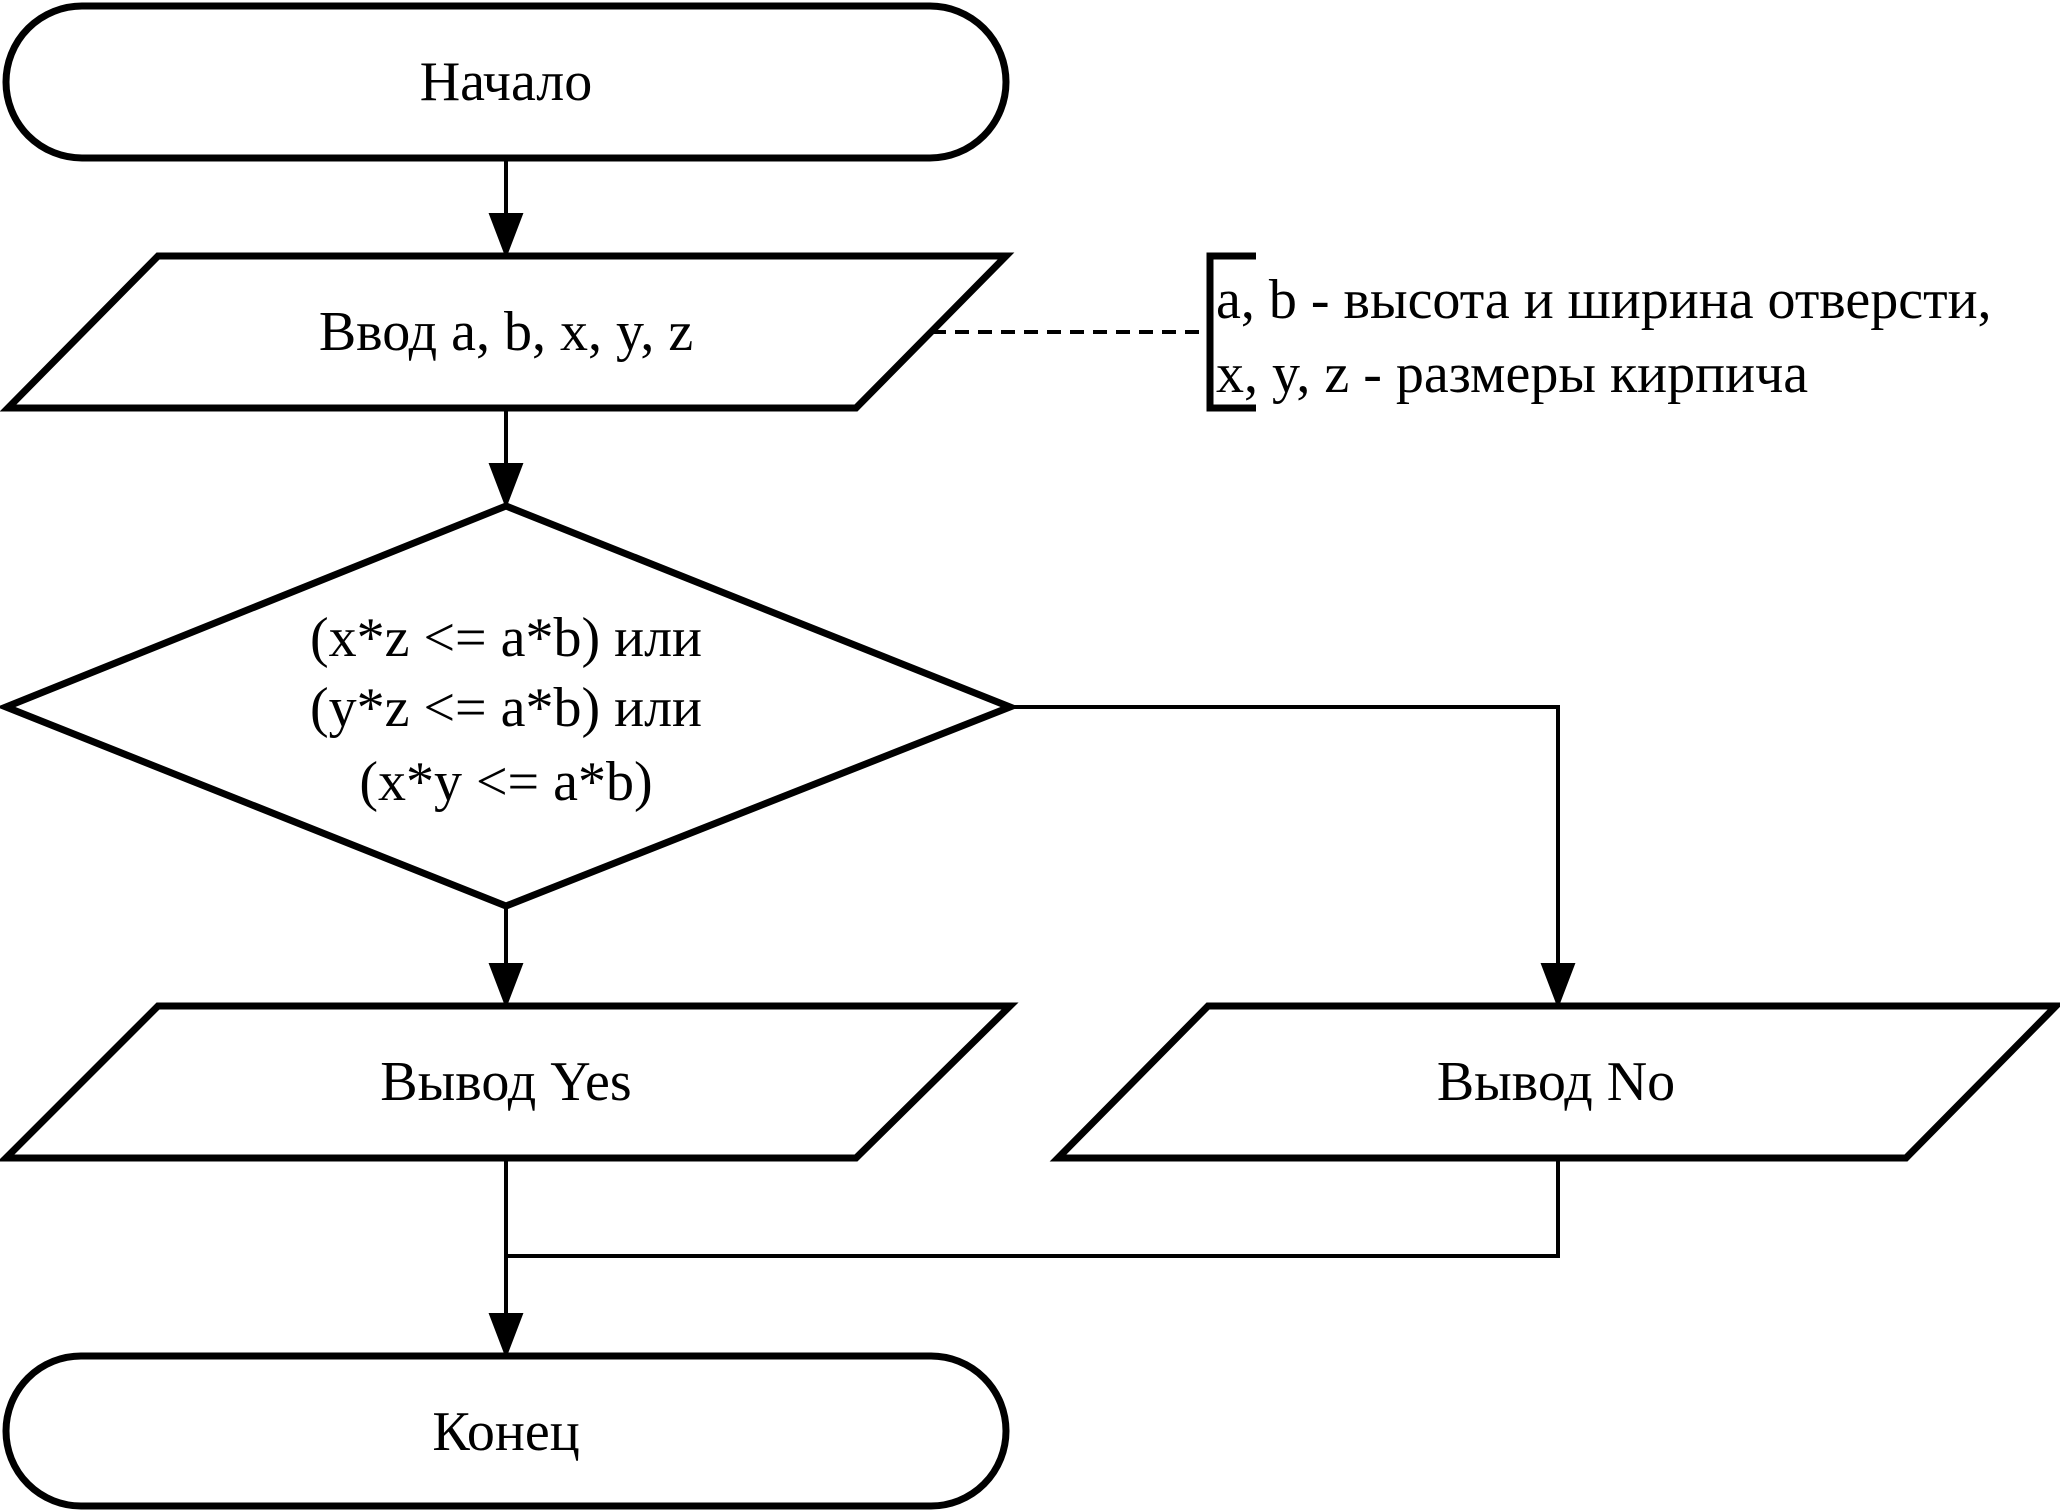 This screenshot has height=1510, width=2060. I want to click on decision-diamond-shape, so click(510, 706).